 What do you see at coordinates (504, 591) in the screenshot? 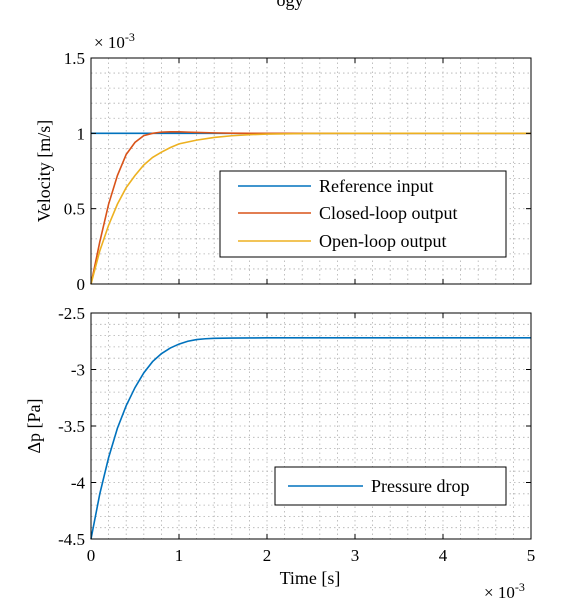
I see `pressure-x-multiplier: × 10⁻³` at bounding box center [504, 591].